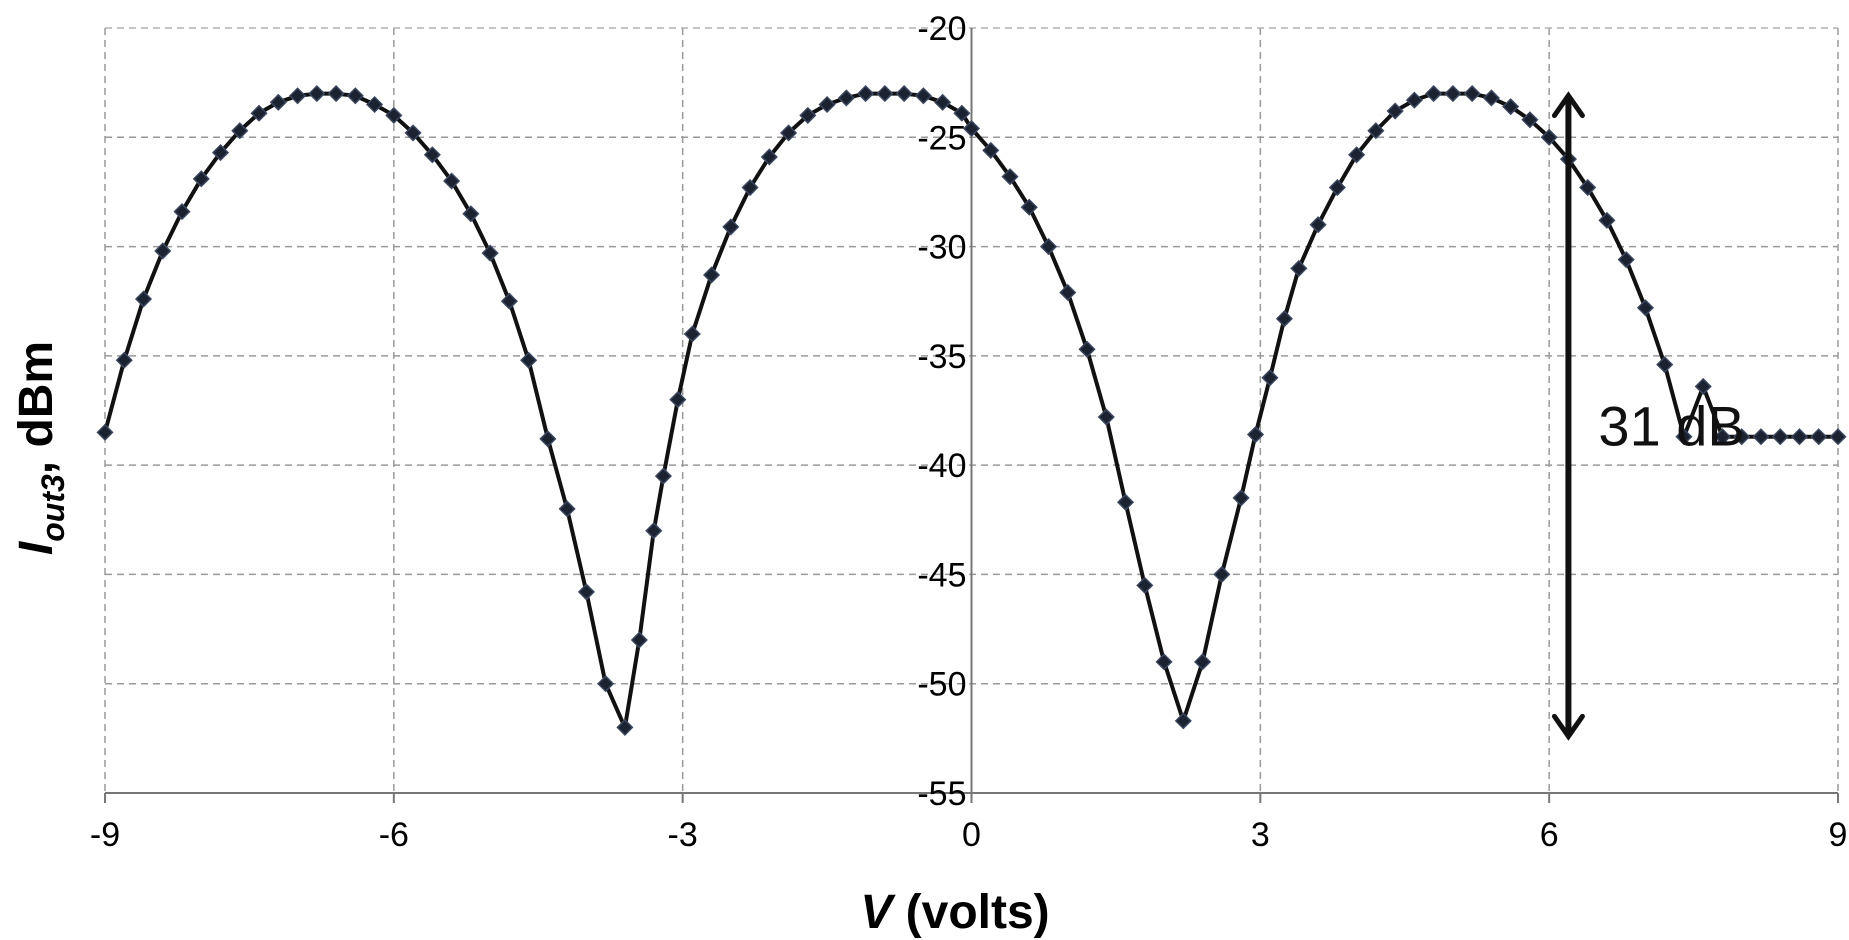 This screenshot has width=1849, height=940. What do you see at coordinates (36, 547) in the screenshot?
I see `y-axis-variable: I` at bounding box center [36, 547].